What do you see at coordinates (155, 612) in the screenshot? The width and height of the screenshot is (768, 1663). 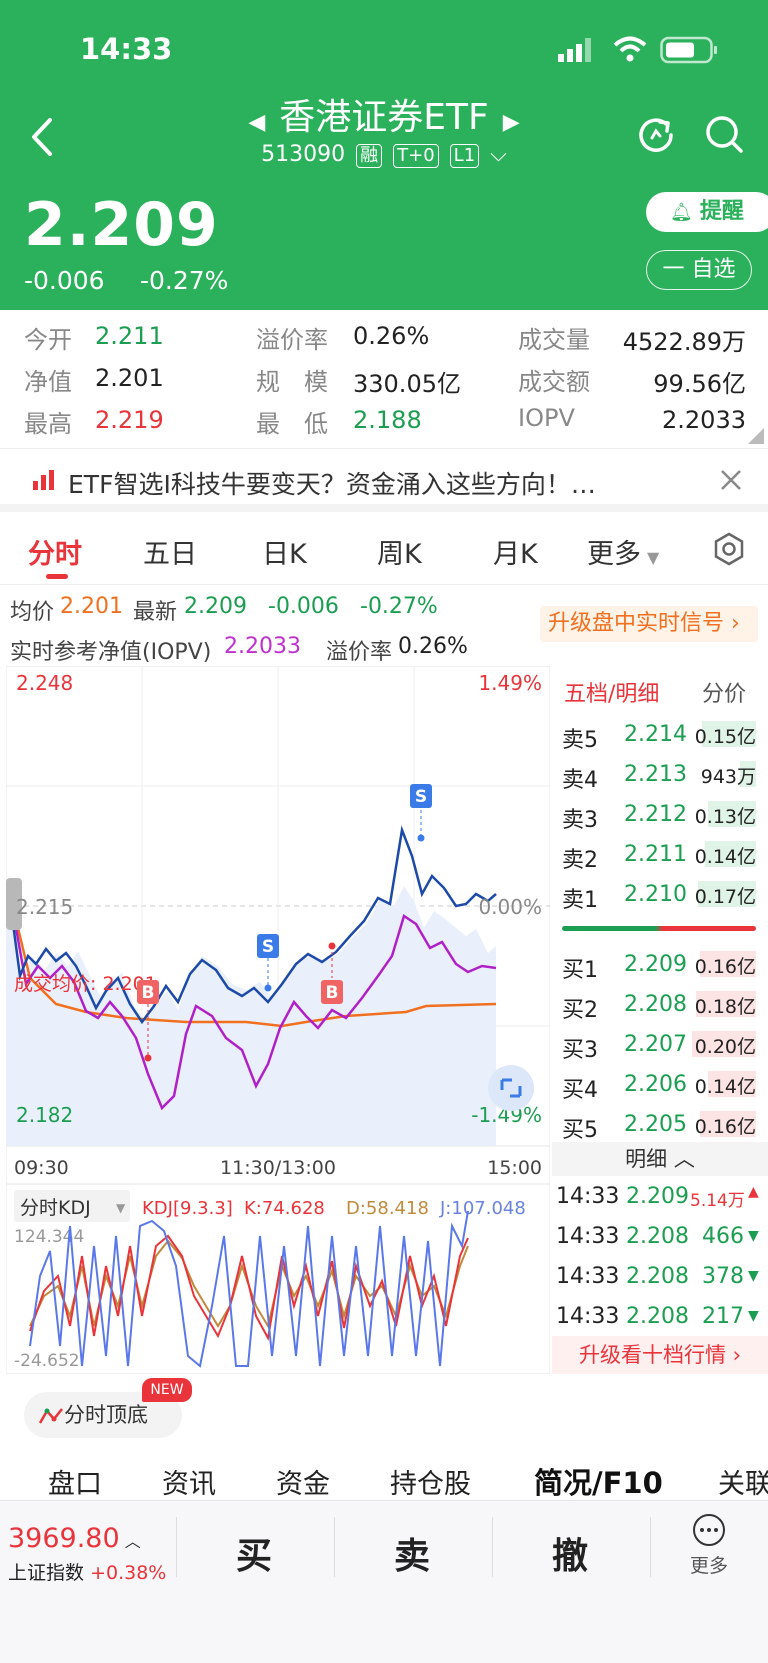 I see `latest-label: 最新` at bounding box center [155, 612].